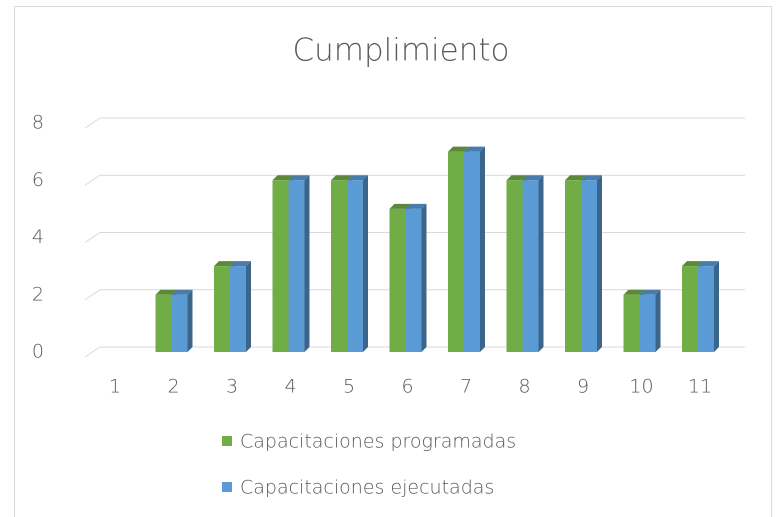  What do you see at coordinates (290, 387) in the screenshot?
I see `x-tick-label: 4` at bounding box center [290, 387].